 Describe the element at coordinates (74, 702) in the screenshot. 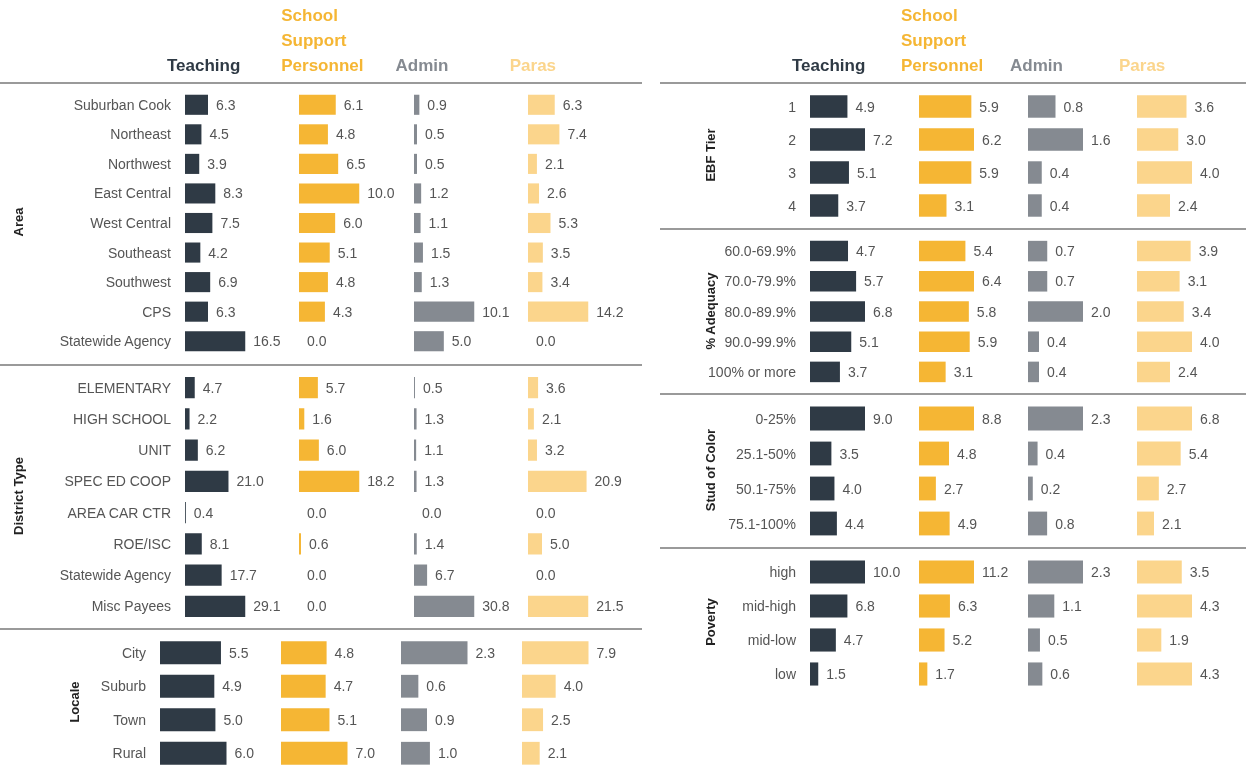

I see `y-axis-title: Locale` at that location.